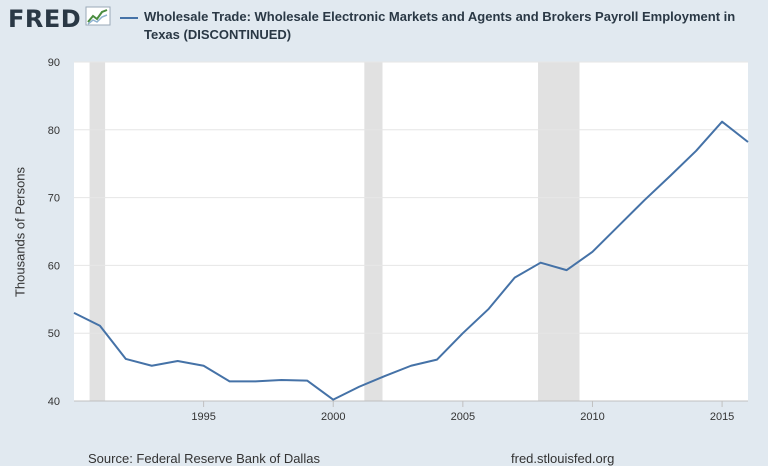 This screenshot has height=466, width=768. What do you see at coordinates (333, 417) in the screenshot?
I see `x-tick-label-2000: 2000` at bounding box center [333, 417].